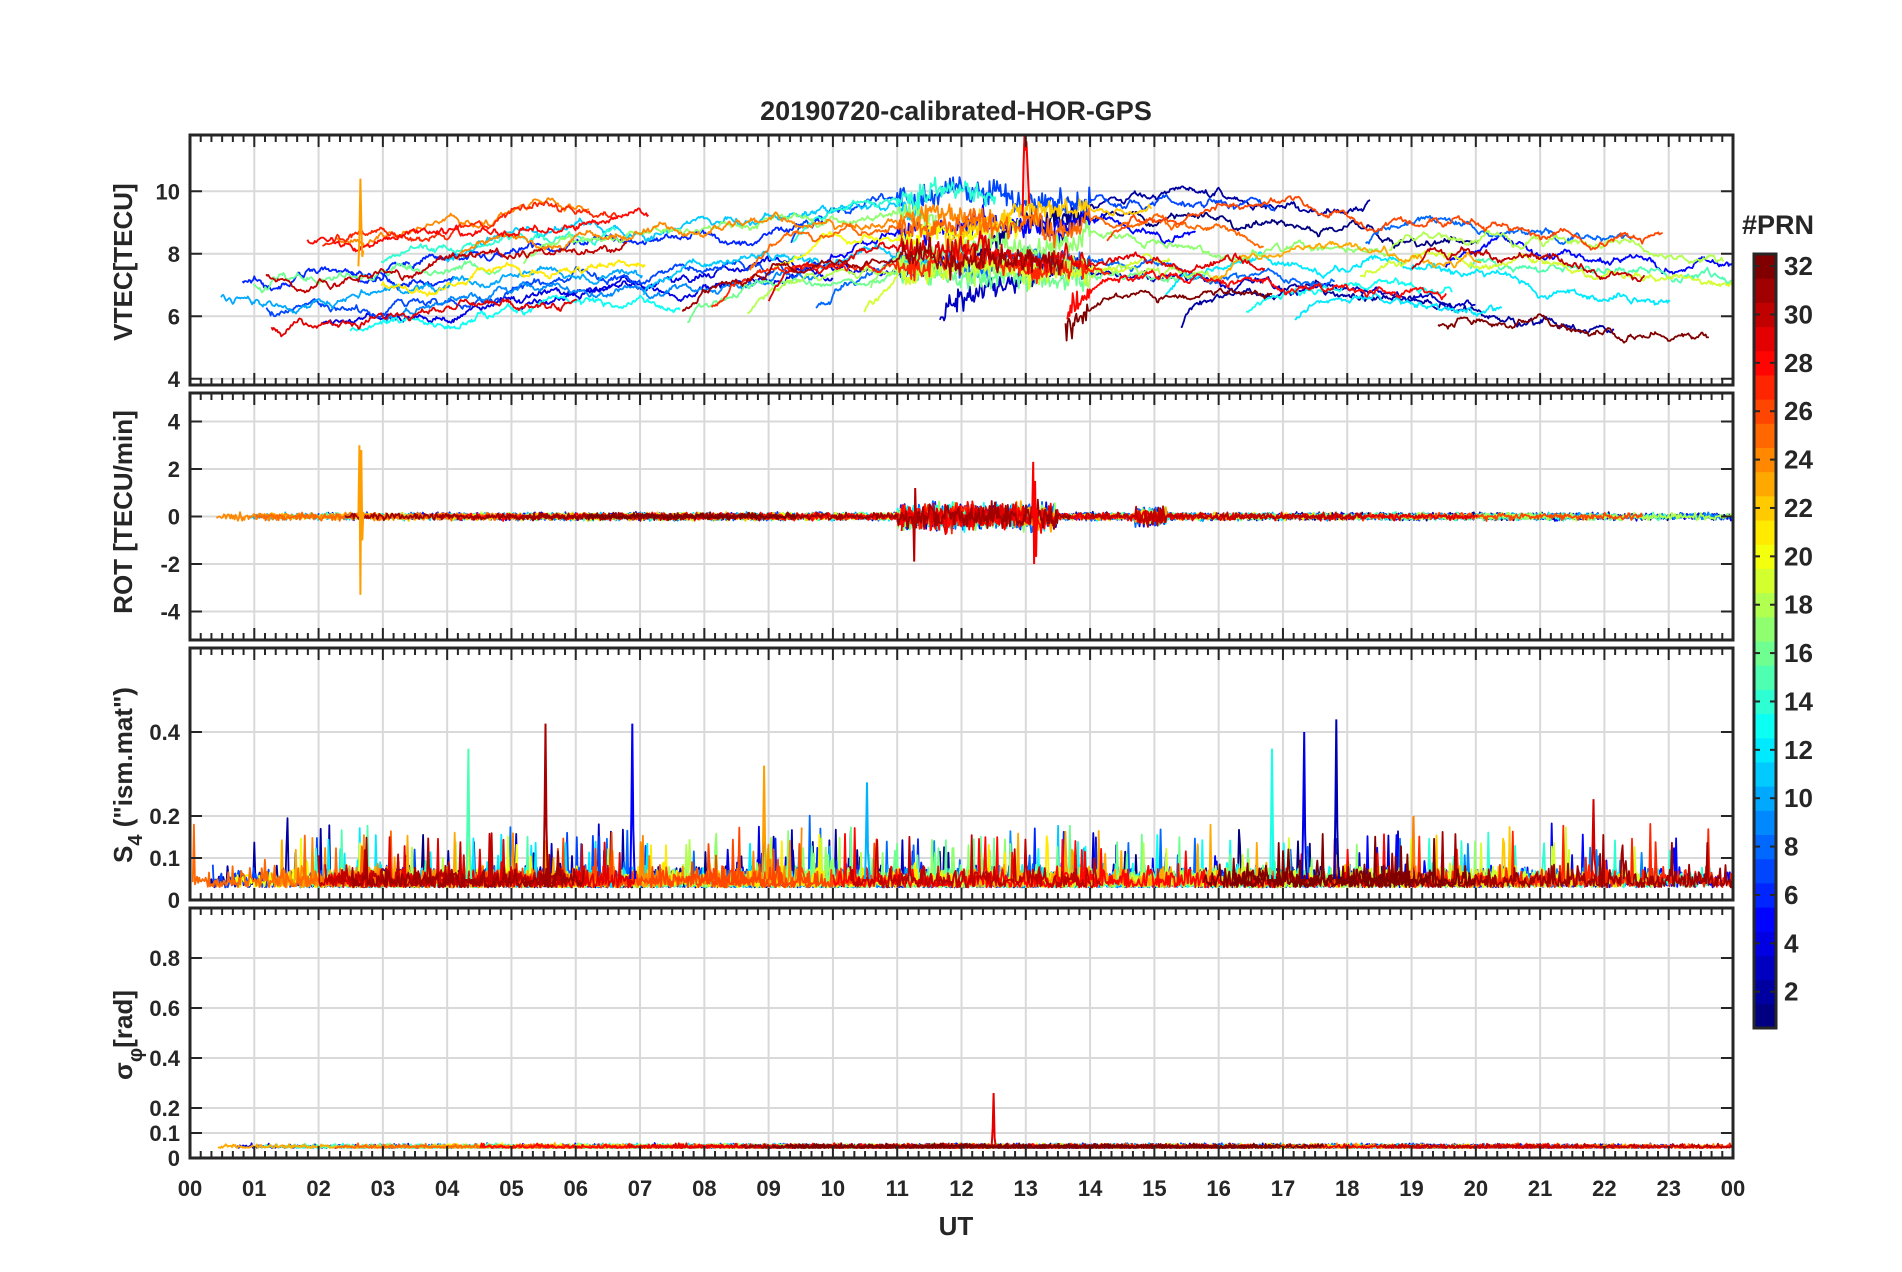 The height and width of the screenshot is (1272, 1902). What do you see at coordinates (1791, 847) in the screenshot?
I see `colorbar-tick-label: 8` at bounding box center [1791, 847].